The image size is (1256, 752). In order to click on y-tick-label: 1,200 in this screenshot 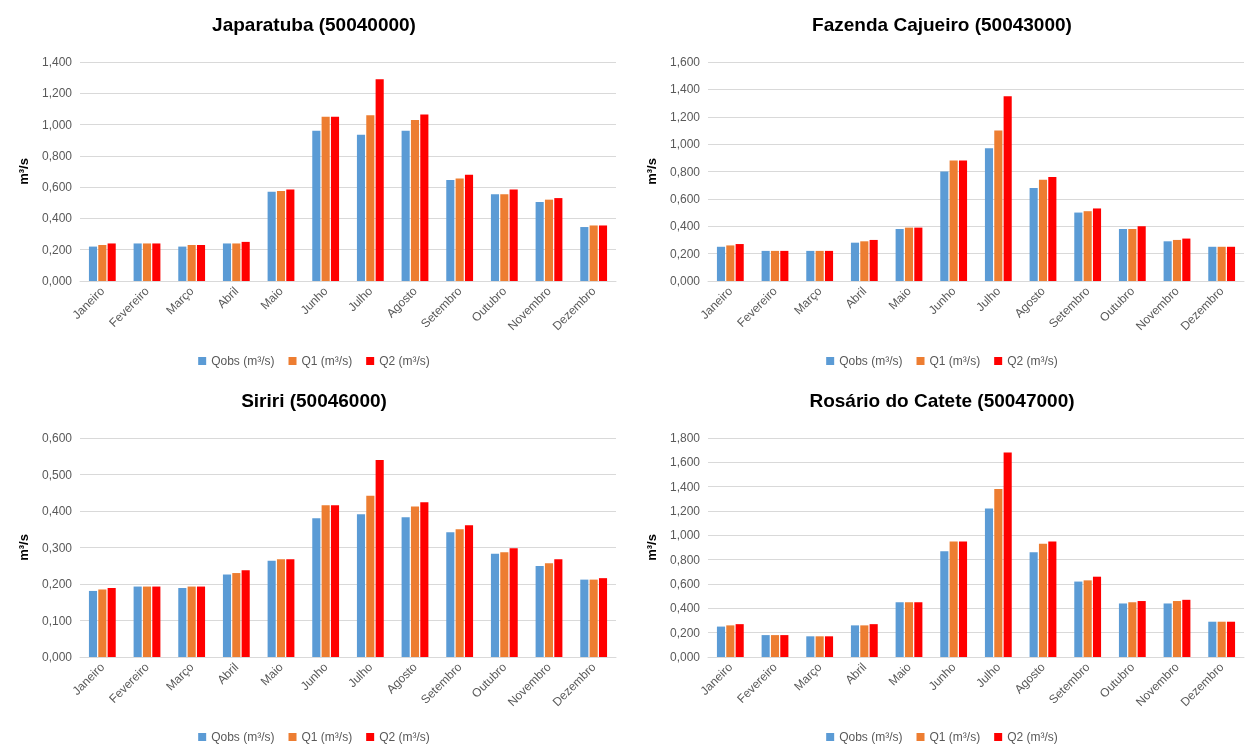, I will do `click(57, 93)`.